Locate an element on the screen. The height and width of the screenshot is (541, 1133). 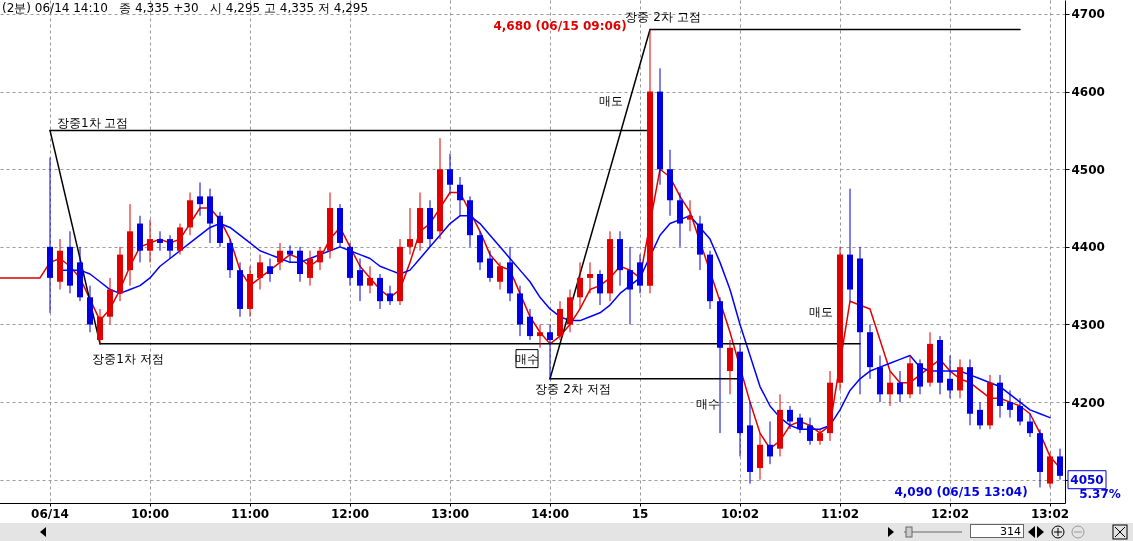
chart-title: (2분) 06/14 14:10 종 4,335 +30 시 4,295 고 4,335 저 4,295 is located at coordinates (185, 8).